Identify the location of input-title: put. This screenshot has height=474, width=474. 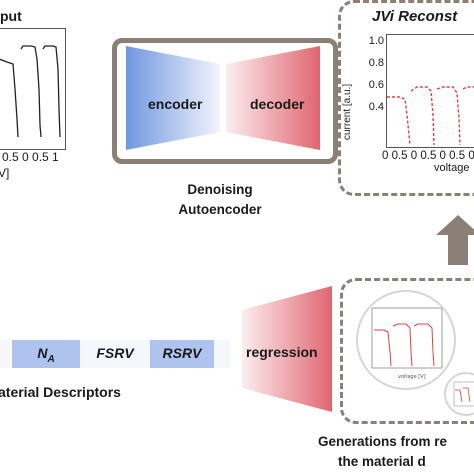
(11, 16).